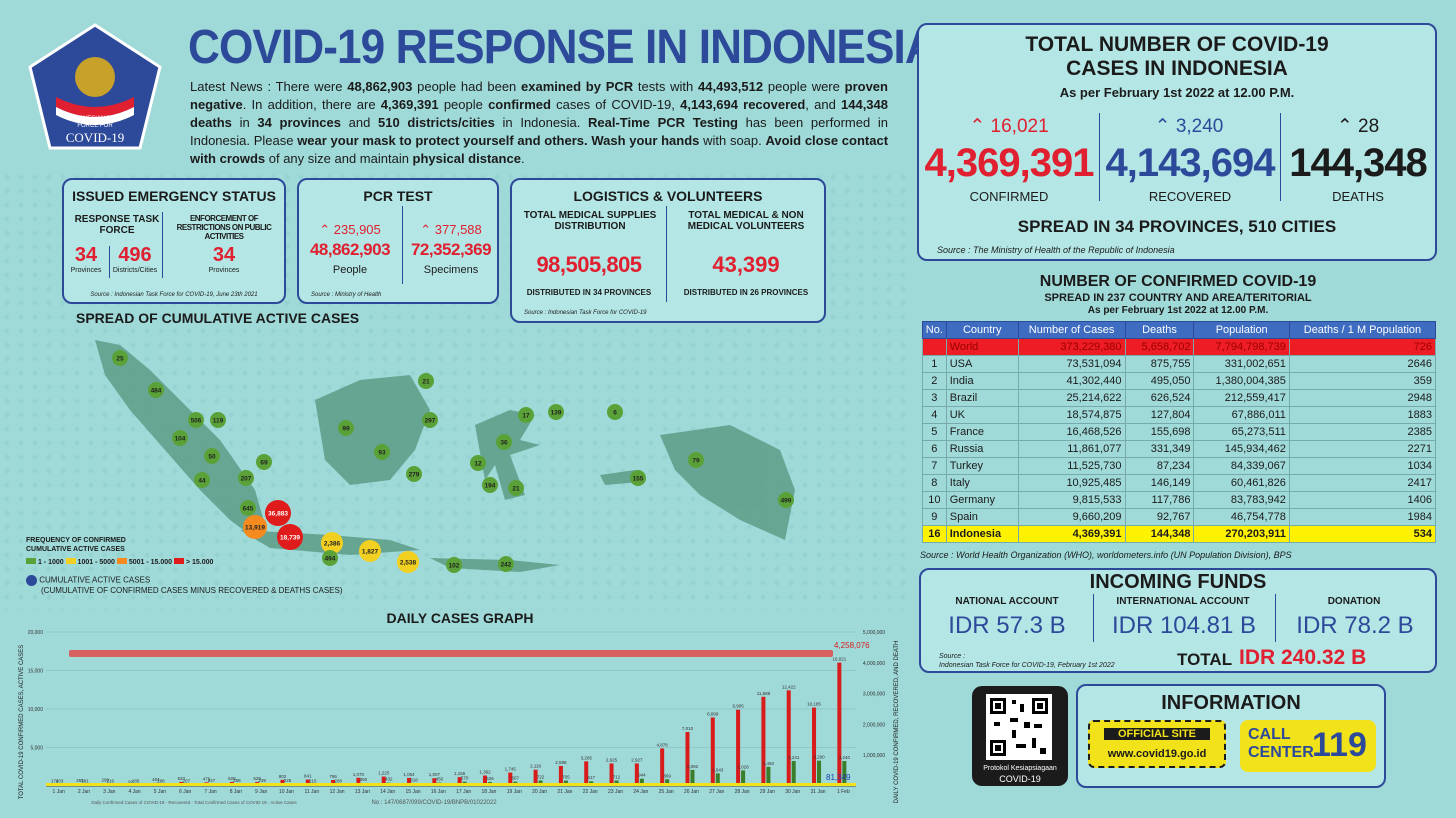 The width and height of the screenshot is (1456, 818). I want to click on news-text: . In addition, there are, so click(311, 104).